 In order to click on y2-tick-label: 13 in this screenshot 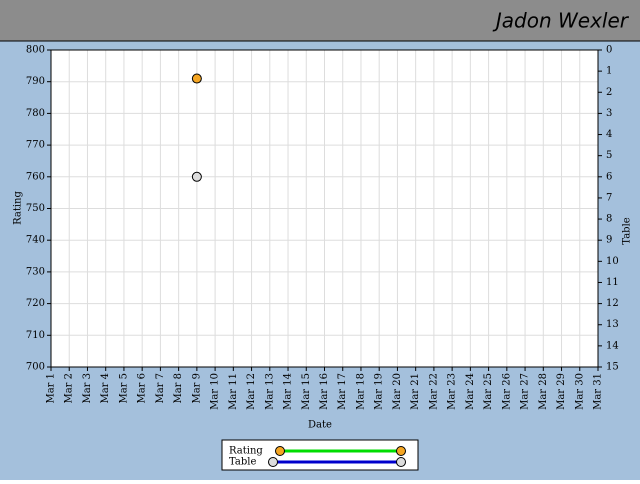, I will do `click(612, 324)`.